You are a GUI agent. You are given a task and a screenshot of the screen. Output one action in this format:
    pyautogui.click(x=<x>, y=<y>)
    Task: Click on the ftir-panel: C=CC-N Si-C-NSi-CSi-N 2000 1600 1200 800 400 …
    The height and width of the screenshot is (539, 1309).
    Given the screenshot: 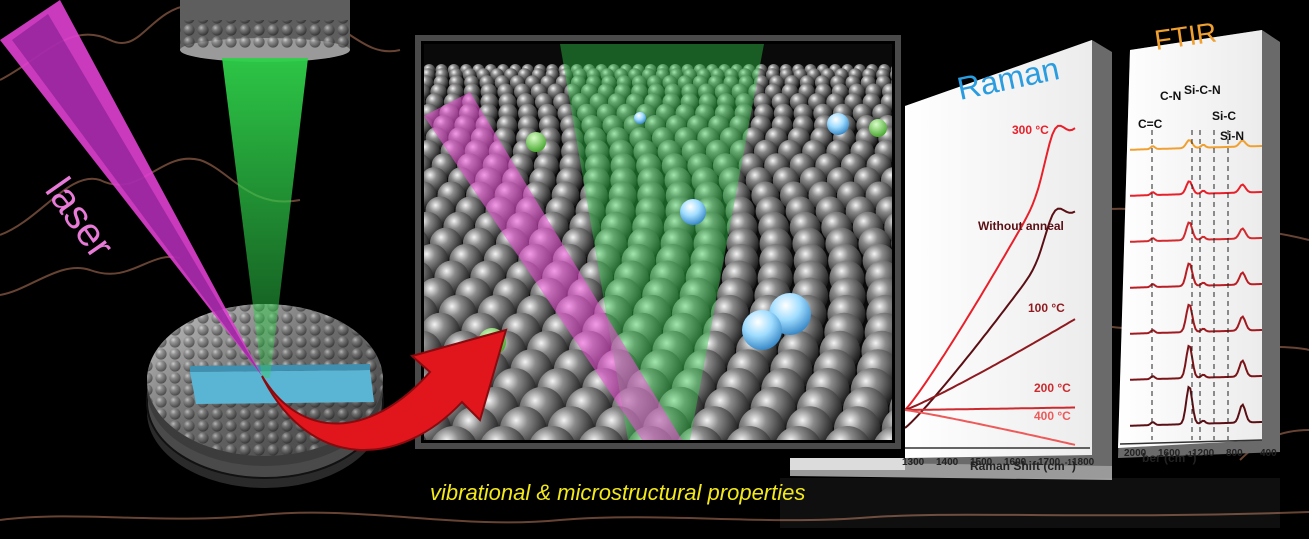 What is the action you would take?
    pyautogui.click(x=1199, y=247)
    